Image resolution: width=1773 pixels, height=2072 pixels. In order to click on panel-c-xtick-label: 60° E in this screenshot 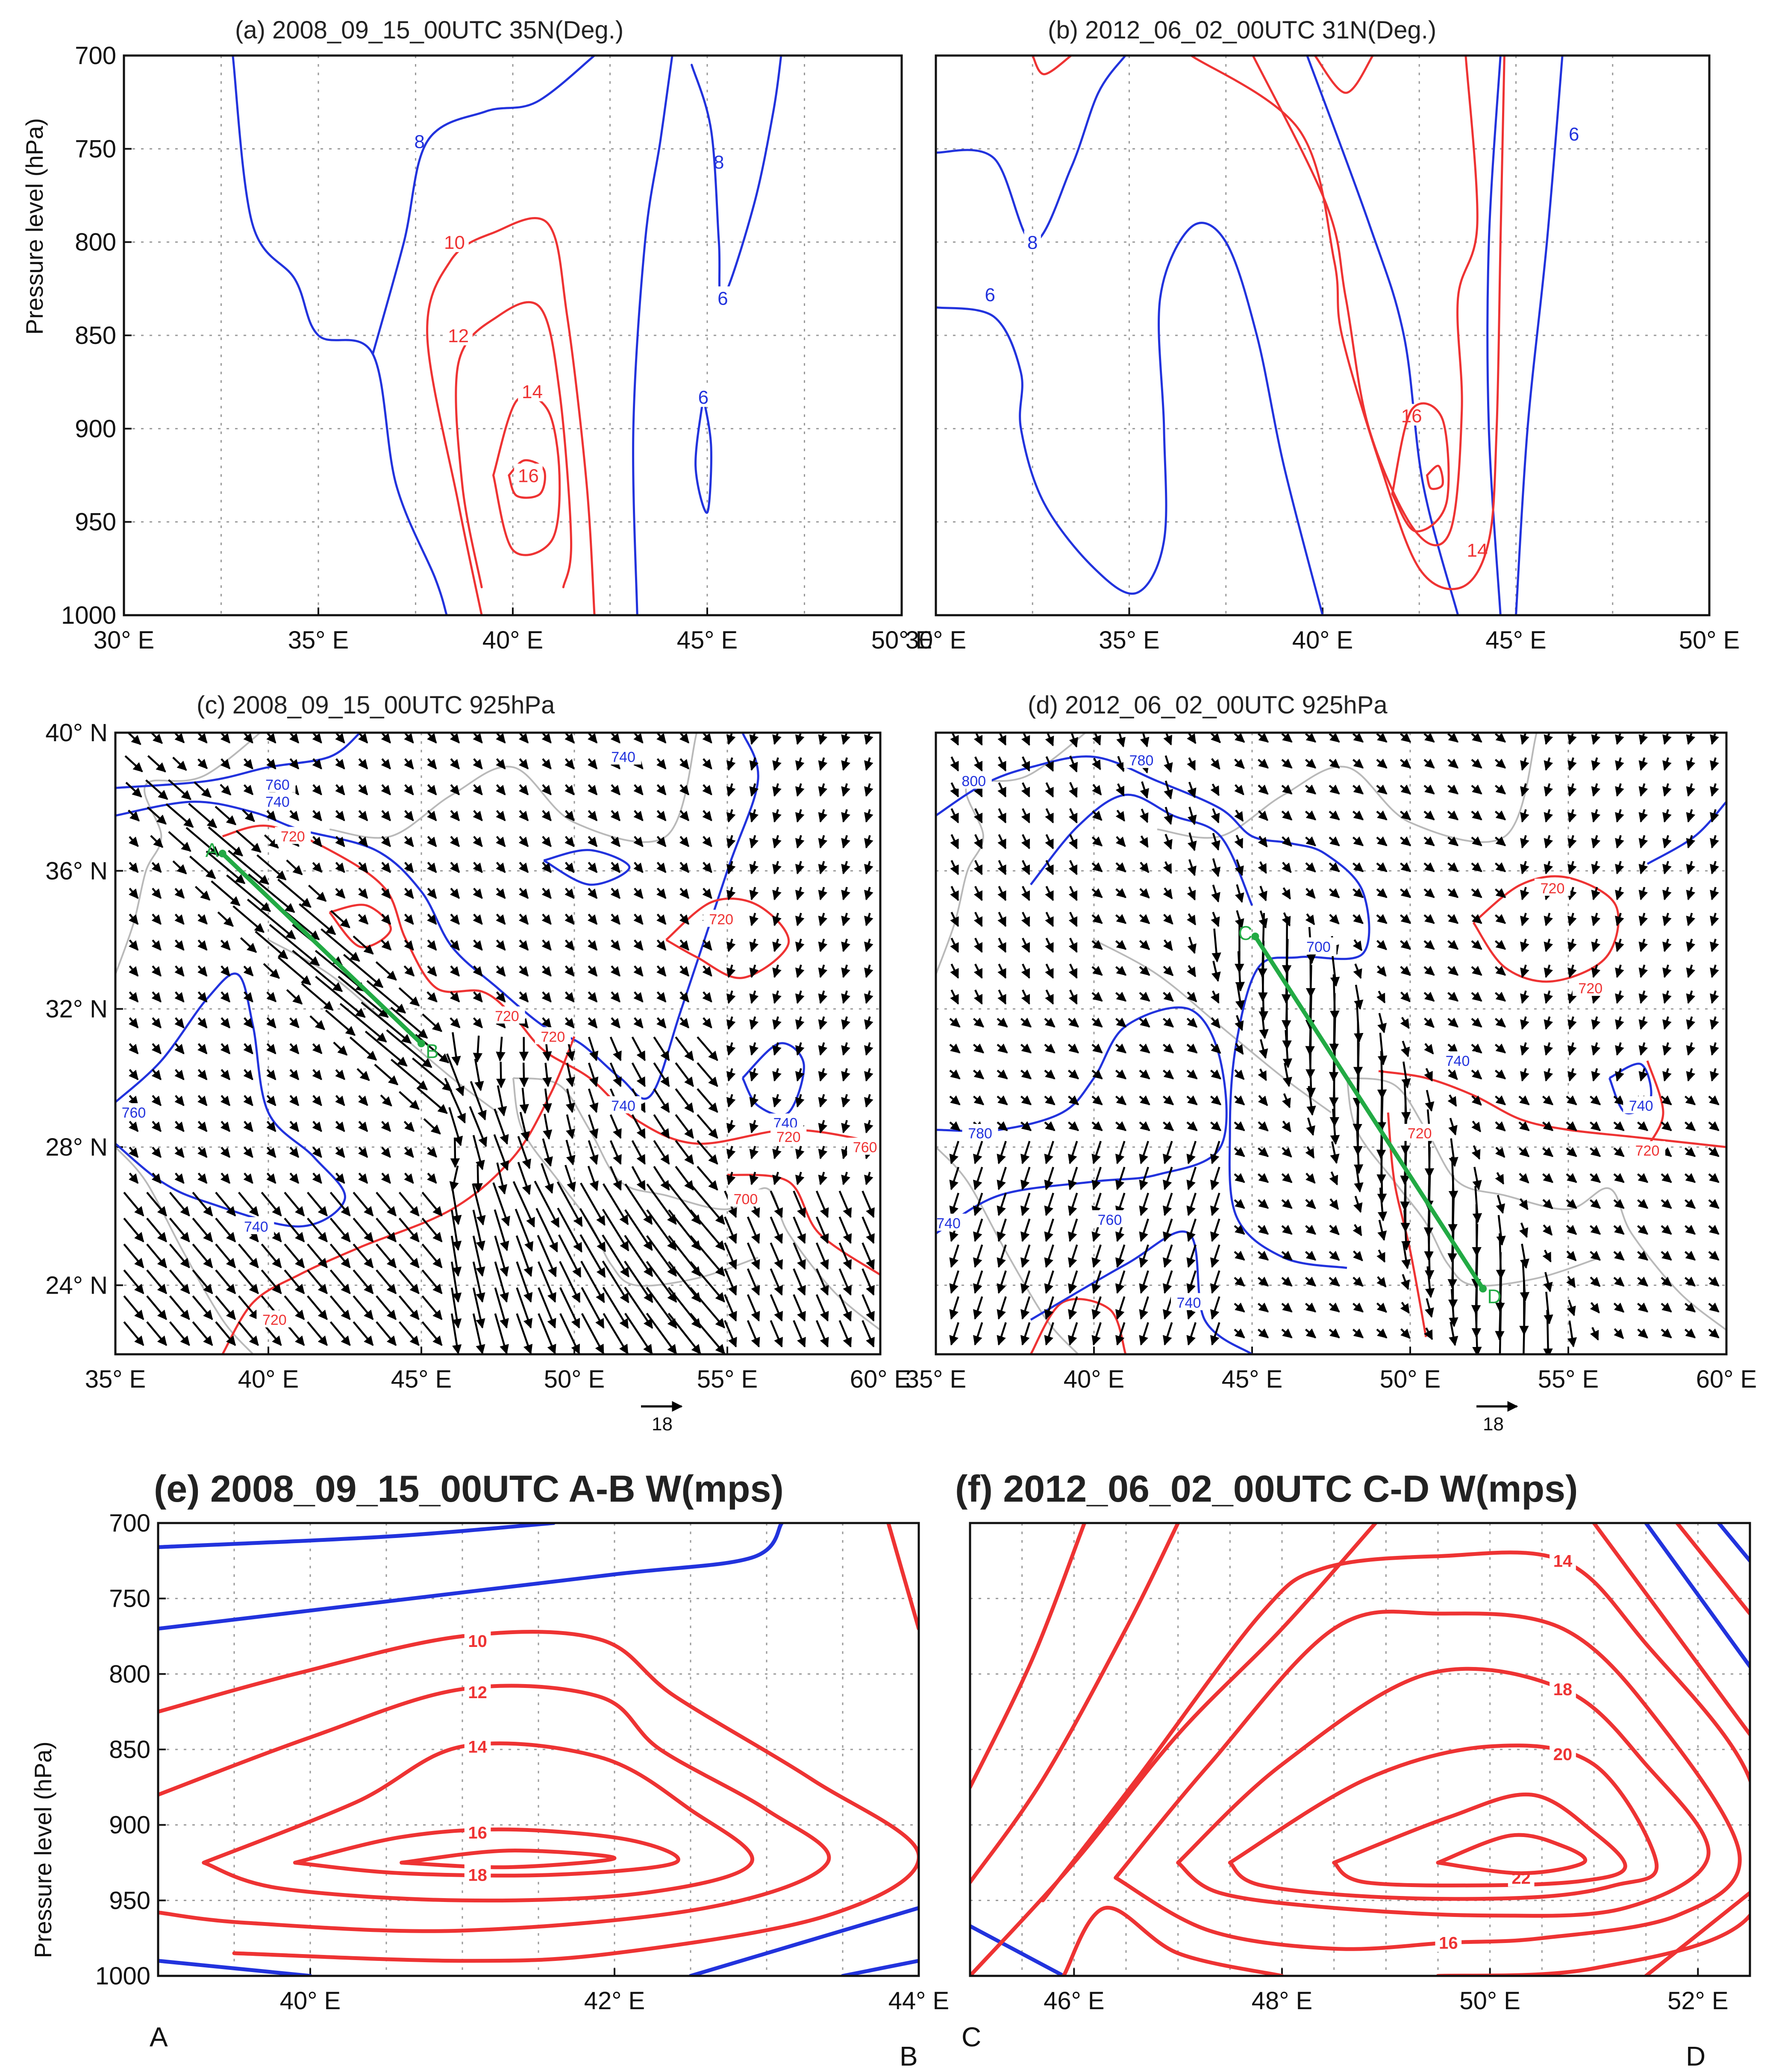, I will do `click(880, 1379)`.